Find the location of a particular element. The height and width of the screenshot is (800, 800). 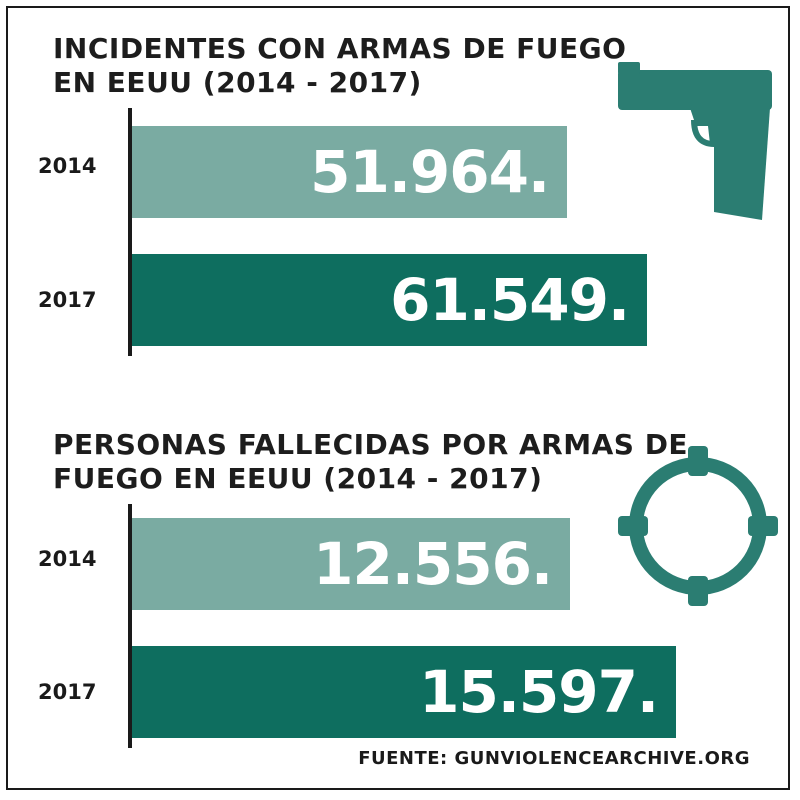

bar-value-label: 51.964. is located at coordinates (430, 172).